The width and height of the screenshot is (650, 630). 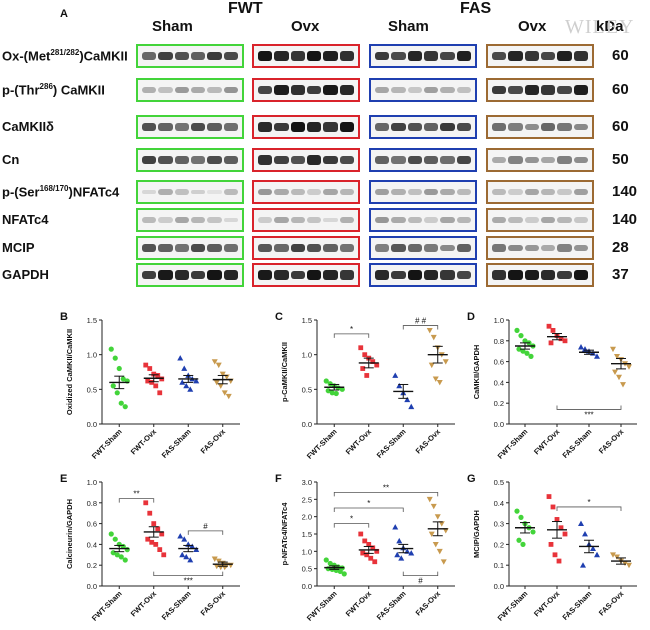 I want to click on panel-letter: G, so click(x=471, y=479).